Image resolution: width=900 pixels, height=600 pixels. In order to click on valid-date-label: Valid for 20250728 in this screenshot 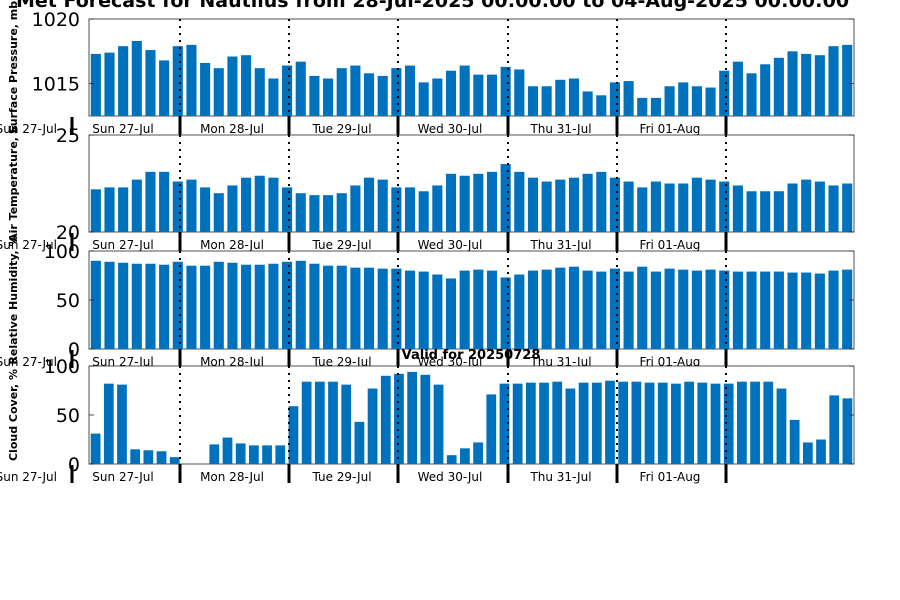, I will do `click(471, 355)`.